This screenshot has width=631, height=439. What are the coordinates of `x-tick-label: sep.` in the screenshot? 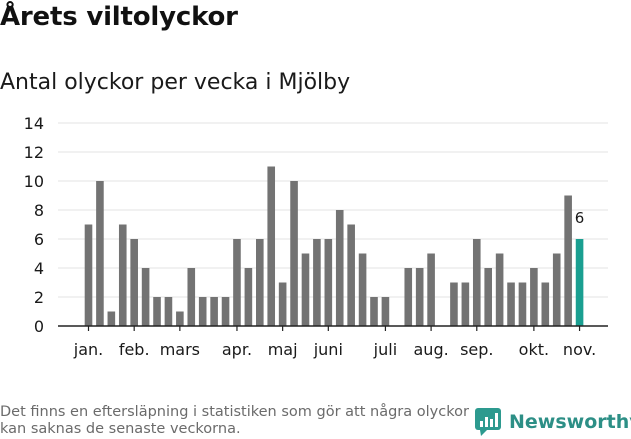 It's located at (476, 349).